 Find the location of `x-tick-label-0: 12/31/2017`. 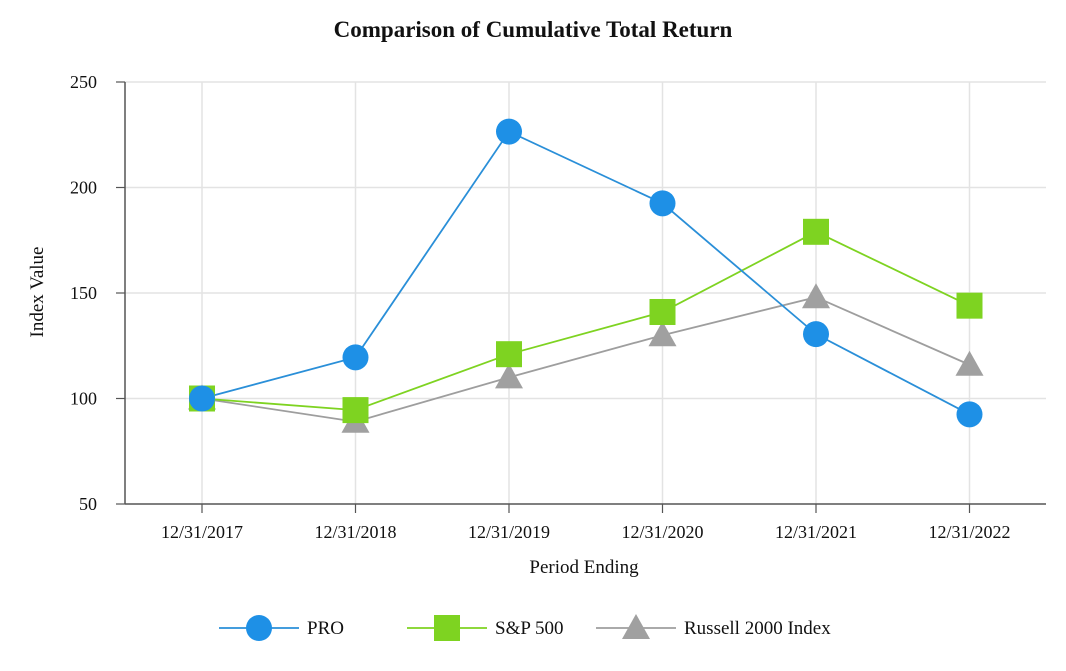

x-tick-label-0: 12/31/2017 is located at coordinates (202, 532).